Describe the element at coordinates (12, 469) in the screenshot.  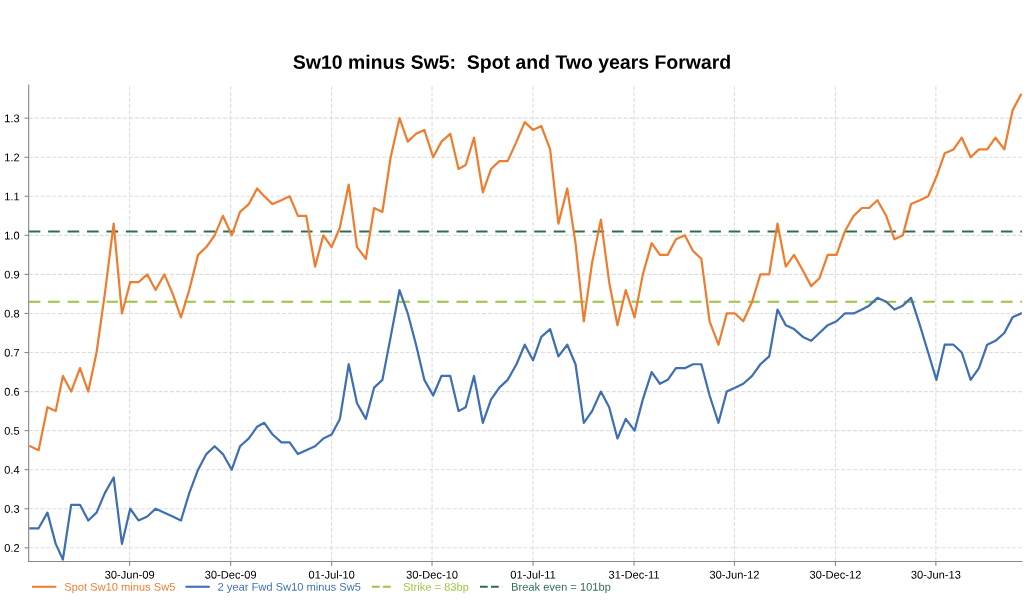
I see `y-tick-label: 0.4` at that location.